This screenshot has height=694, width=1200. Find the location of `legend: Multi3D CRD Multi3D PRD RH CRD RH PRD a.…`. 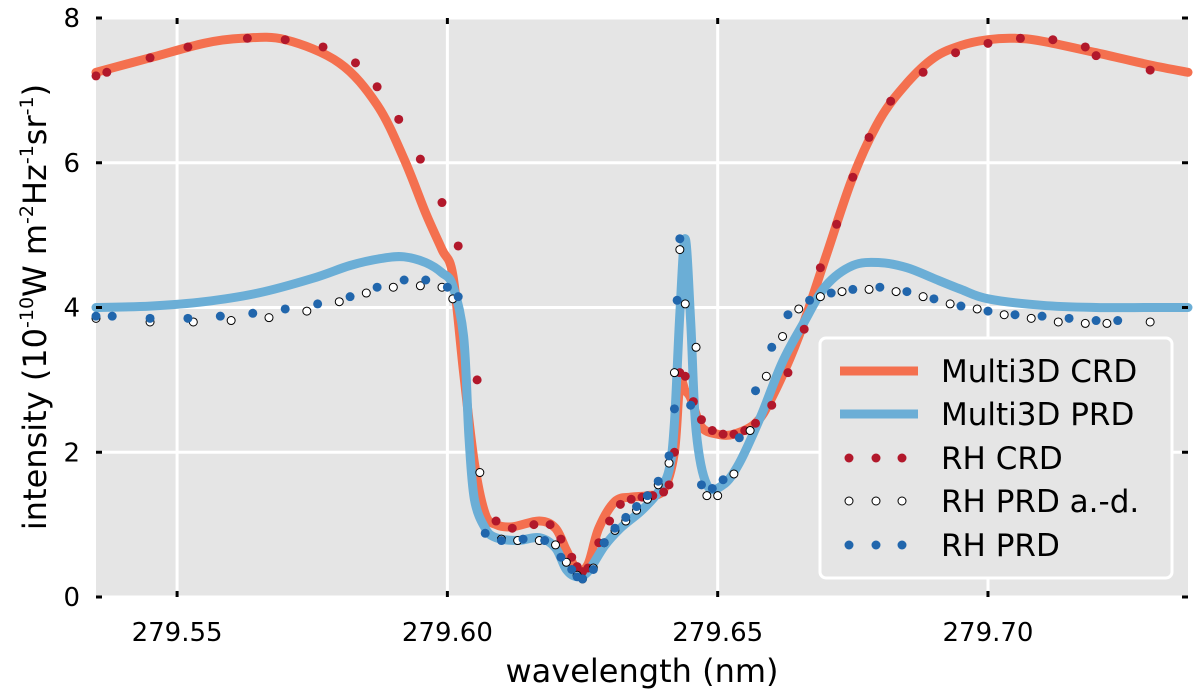

legend: Multi3D CRD Multi3D PRD RH CRD RH PRD a.… is located at coordinates (996, 458).